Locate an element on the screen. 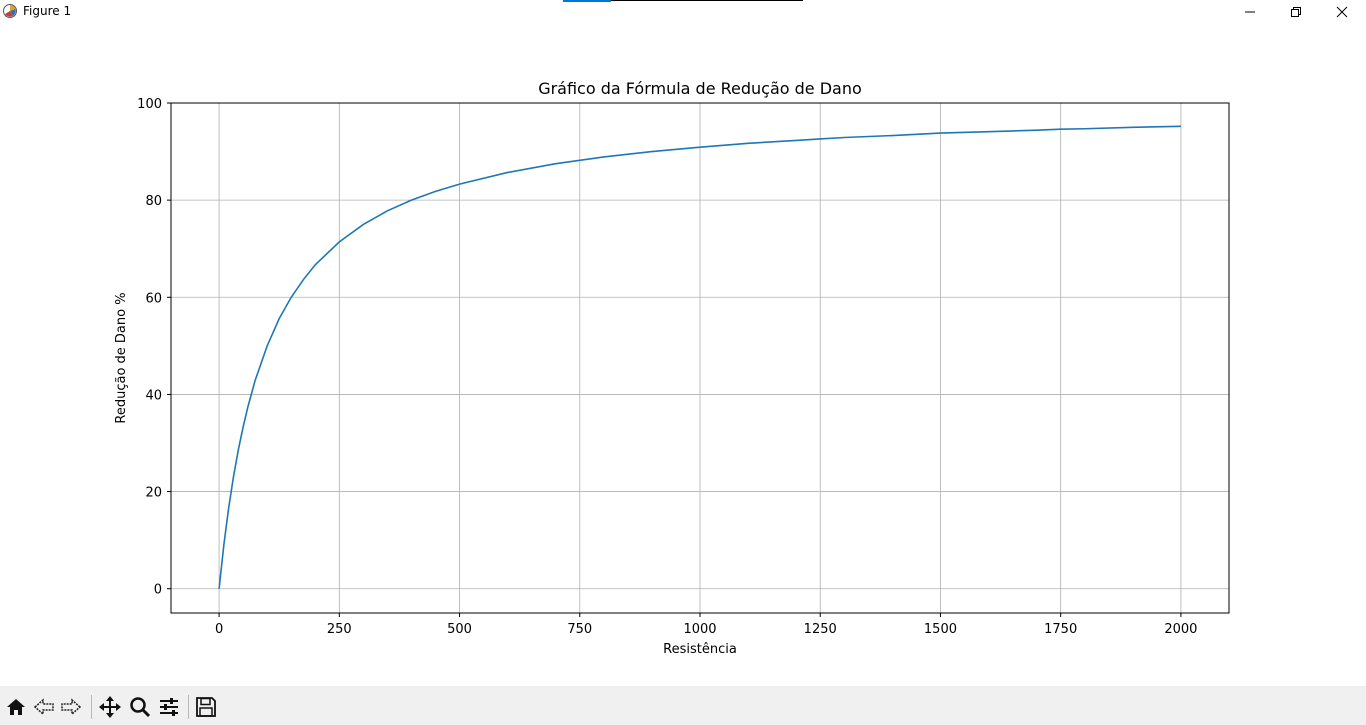  restore-button is located at coordinates (1296, 12).